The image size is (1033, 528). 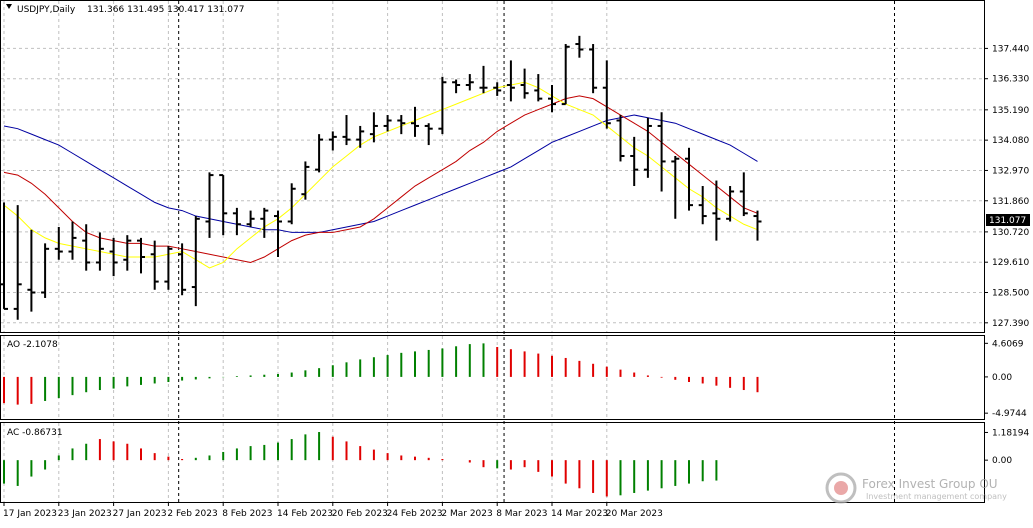 I want to click on dropdown-triangle-icon, so click(x=9, y=6).